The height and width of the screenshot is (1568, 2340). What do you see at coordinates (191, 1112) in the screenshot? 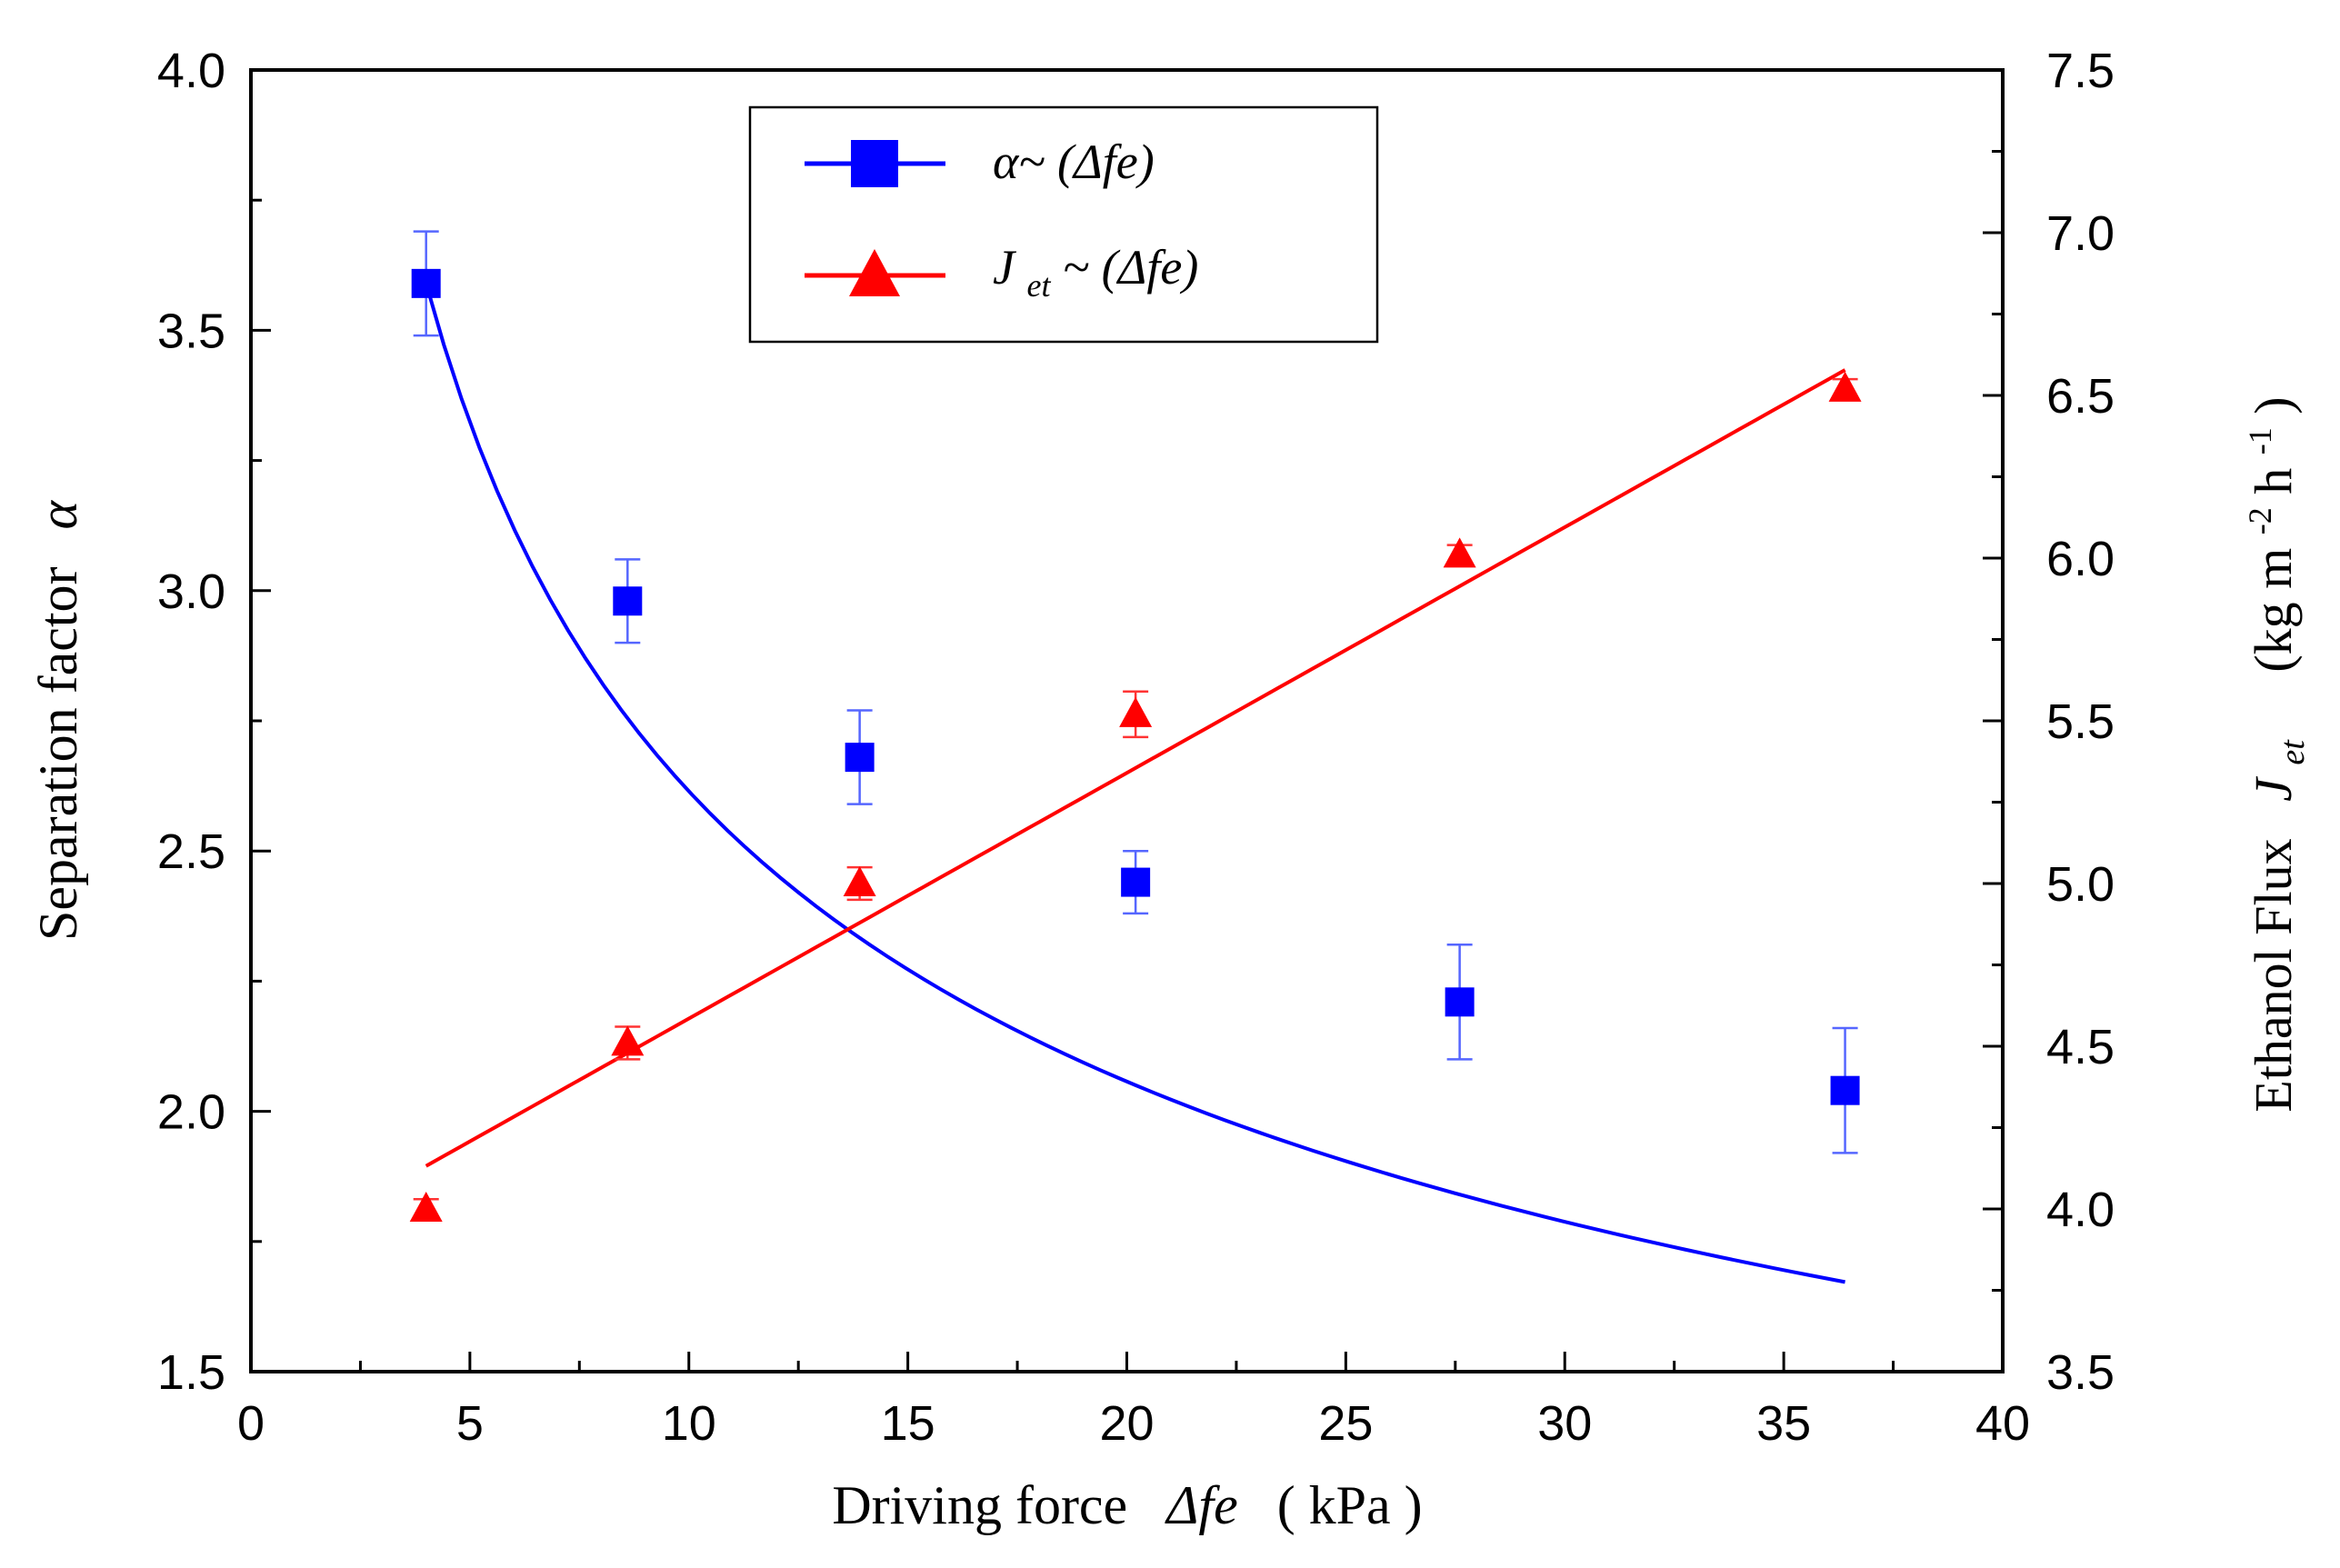
I see `y-left-tick-label: 2.0` at bounding box center [191, 1112].